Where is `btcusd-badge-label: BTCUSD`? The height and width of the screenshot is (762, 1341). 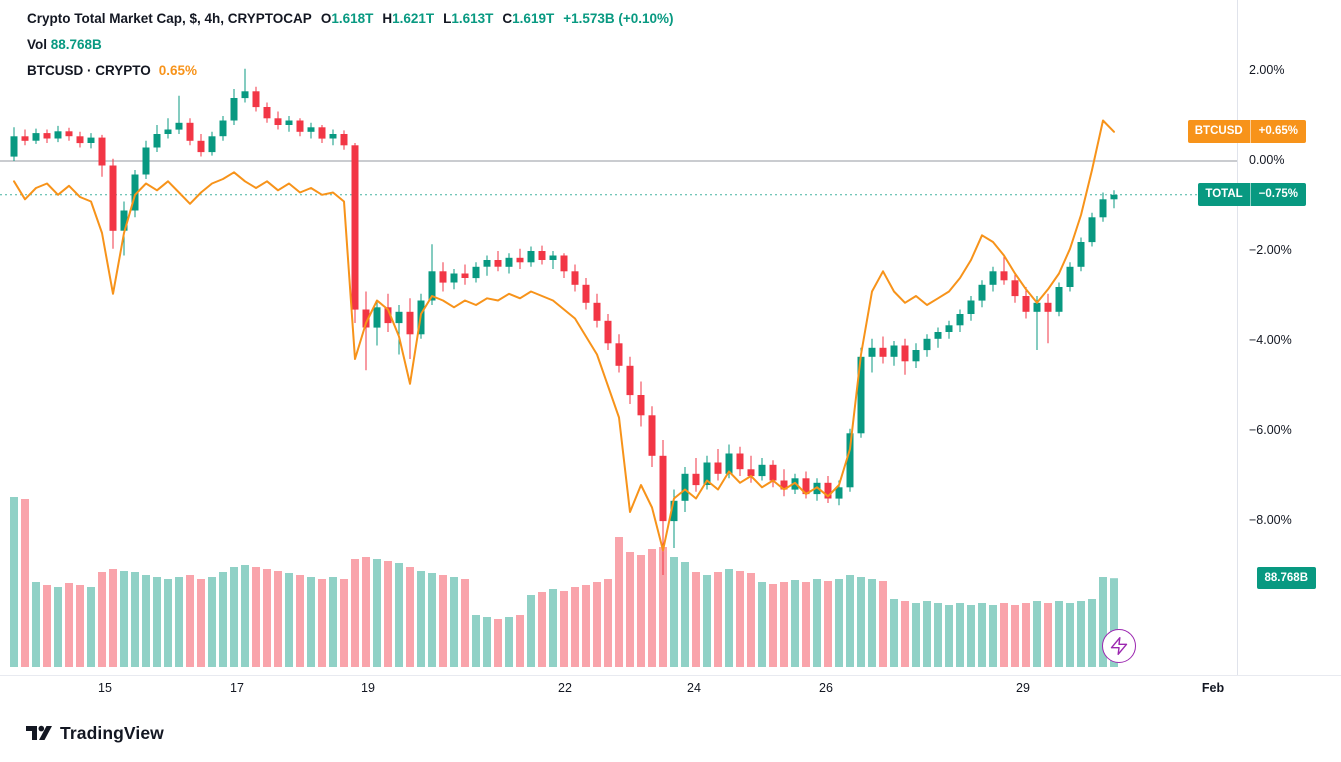
btcusd-badge-label: BTCUSD is located at coordinates (1218, 131).